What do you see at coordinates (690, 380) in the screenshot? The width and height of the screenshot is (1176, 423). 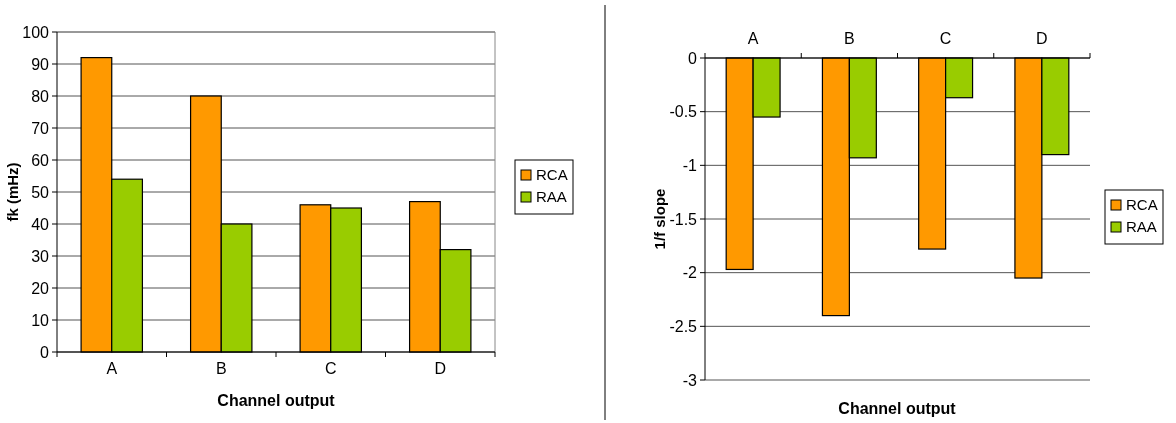 I see `y-tick-label: -3` at bounding box center [690, 380].